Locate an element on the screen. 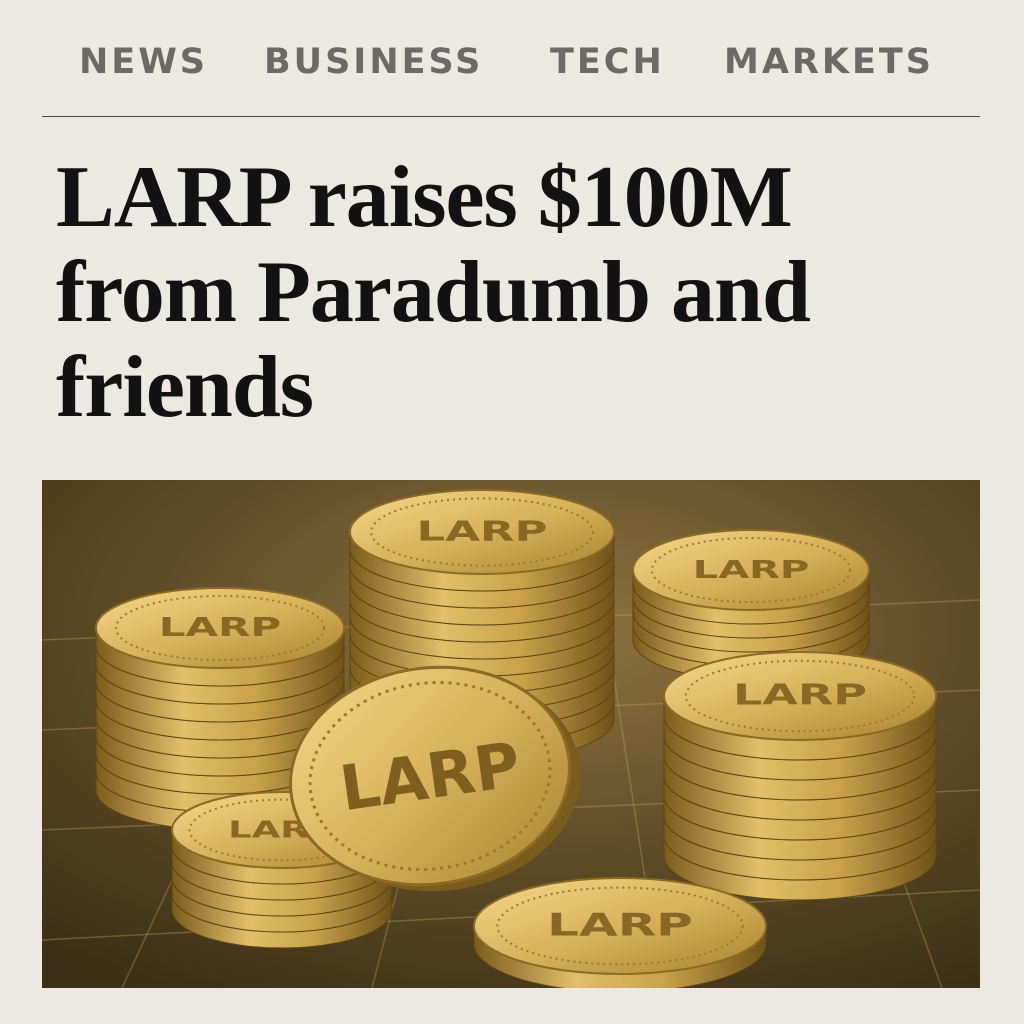 The image size is (1024, 1024). front-coin-face is located at coordinates (430, 776).